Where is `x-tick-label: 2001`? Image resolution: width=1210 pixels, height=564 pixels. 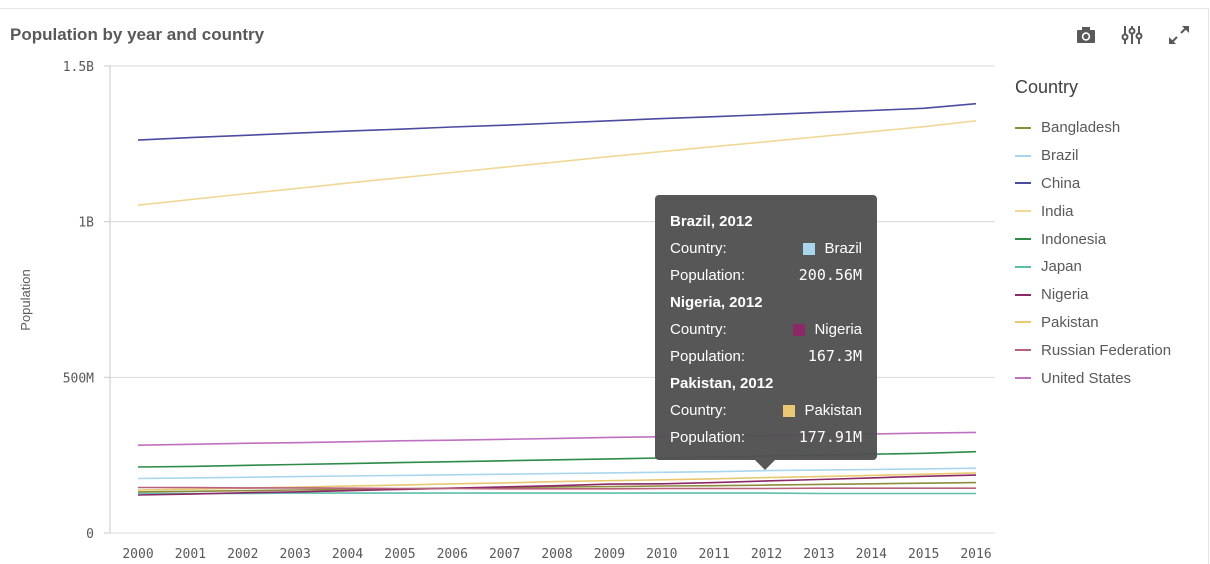 x-tick-label: 2001 is located at coordinates (190, 554).